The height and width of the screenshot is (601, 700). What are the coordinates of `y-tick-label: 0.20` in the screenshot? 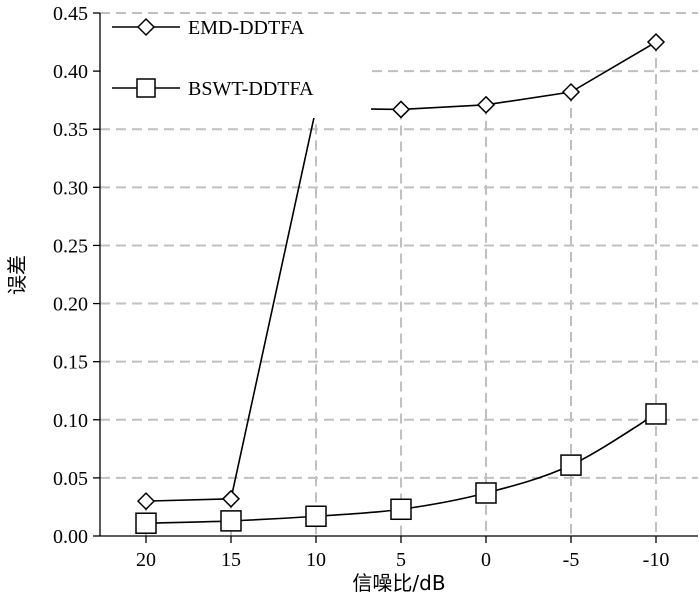 It's located at (70, 305).